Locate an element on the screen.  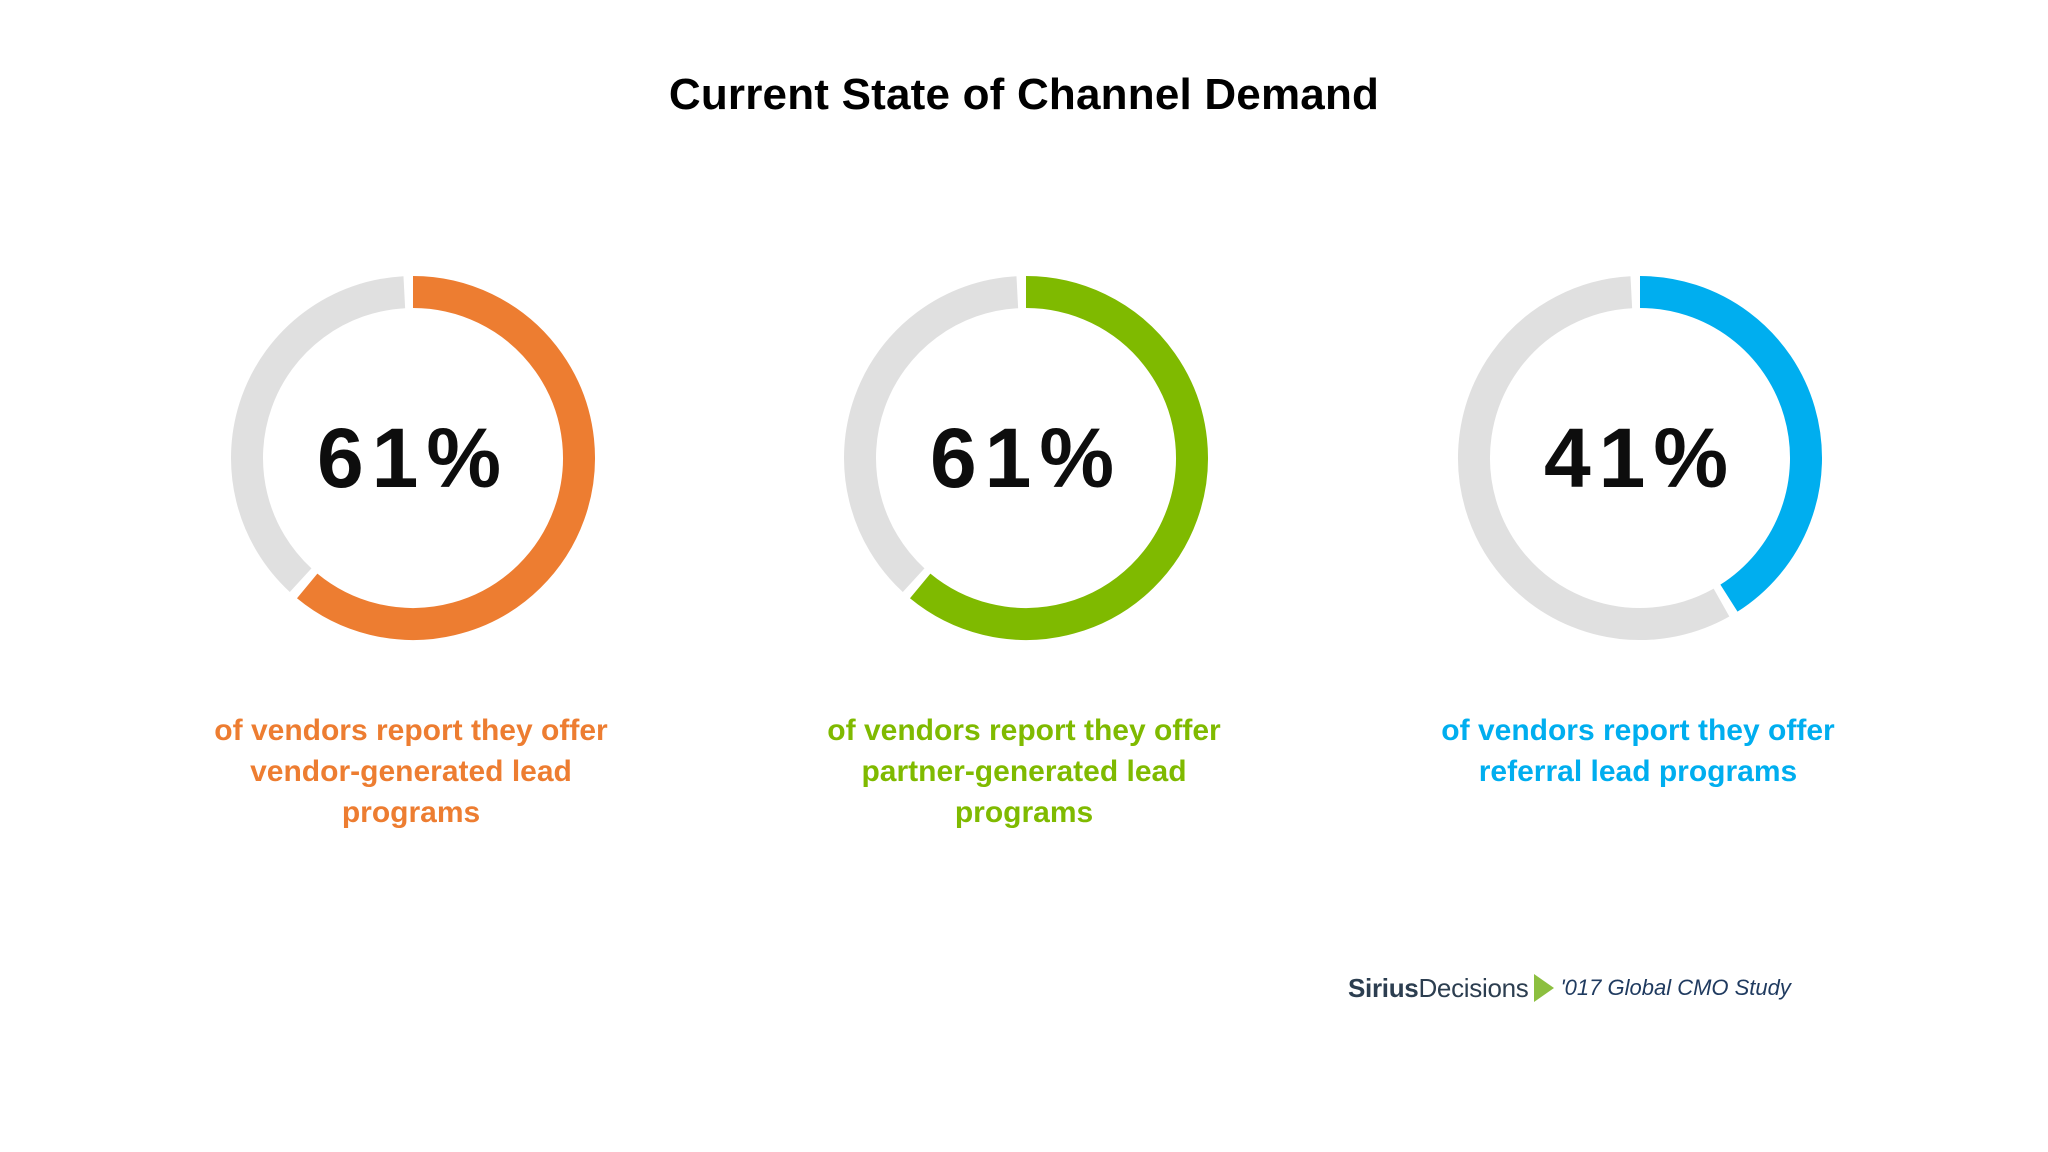
logo-arrow-icon is located at coordinates (1544, 988).